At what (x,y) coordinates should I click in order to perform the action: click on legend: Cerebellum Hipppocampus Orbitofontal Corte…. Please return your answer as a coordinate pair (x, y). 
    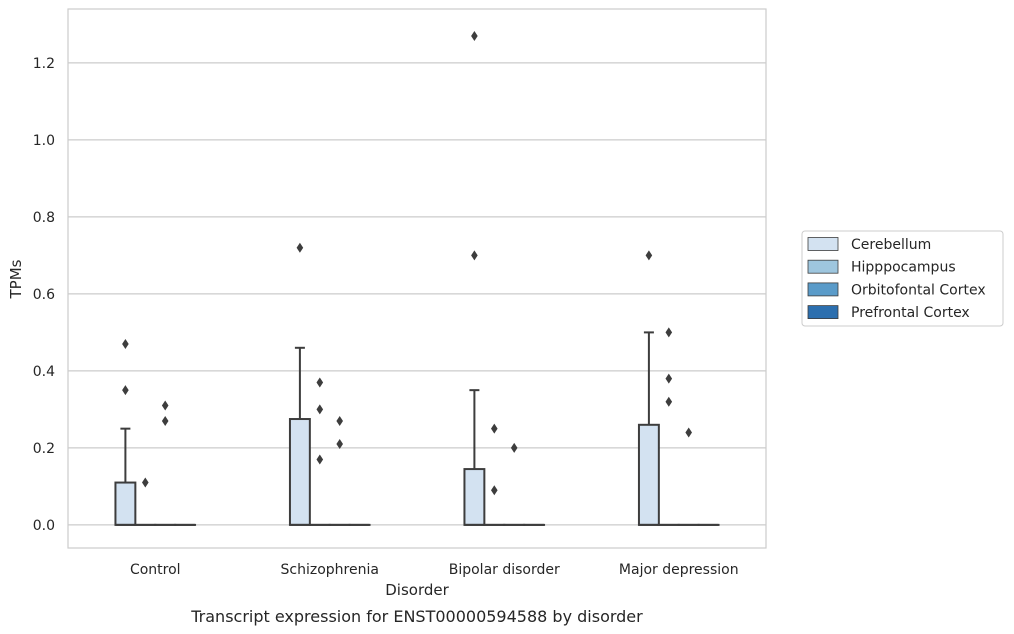
    Looking at the image, I should click on (902, 278).